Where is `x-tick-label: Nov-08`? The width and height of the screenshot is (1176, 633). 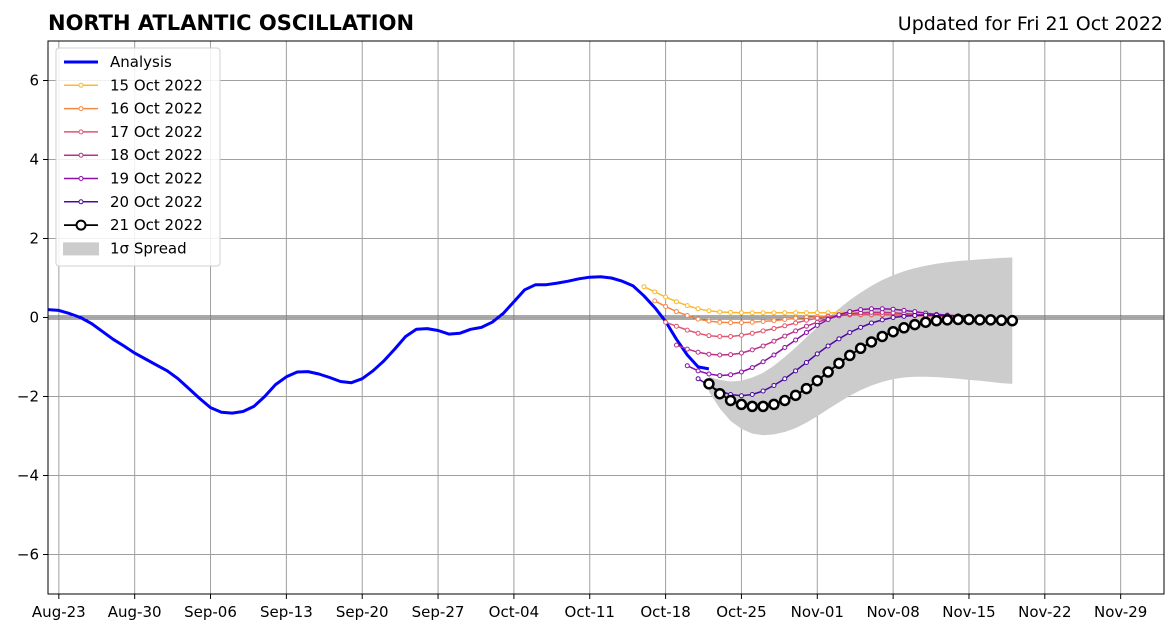
x-tick-label: Nov-08 is located at coordinates (892, 612).